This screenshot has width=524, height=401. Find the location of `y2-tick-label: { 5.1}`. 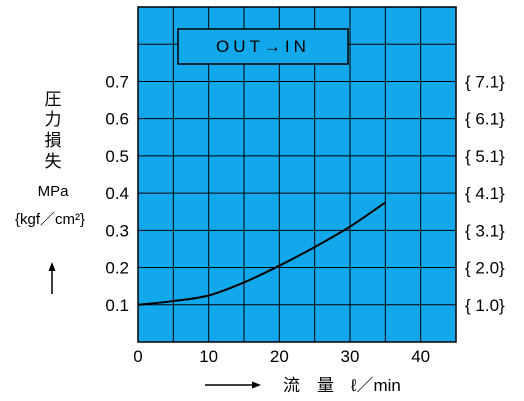

y2-tick-label: { 5.1} is located at coordinates (485, 156).